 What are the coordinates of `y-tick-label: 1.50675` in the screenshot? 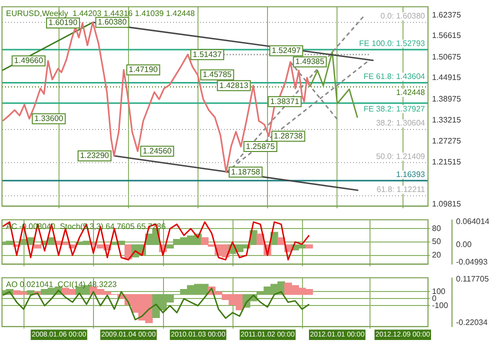 It's located at (447, 57).